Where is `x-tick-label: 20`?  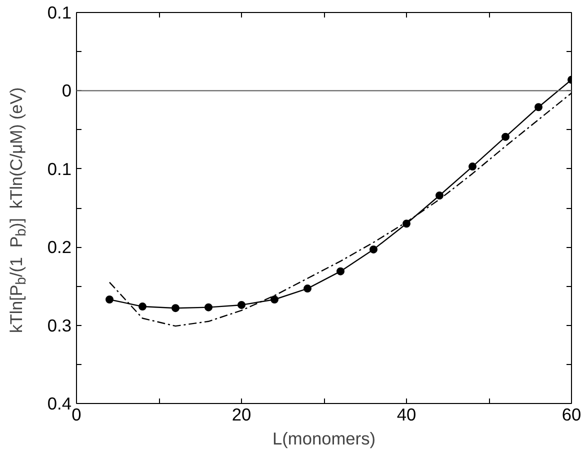
x-tick-label: 20 is located at coordinates (242, 414).